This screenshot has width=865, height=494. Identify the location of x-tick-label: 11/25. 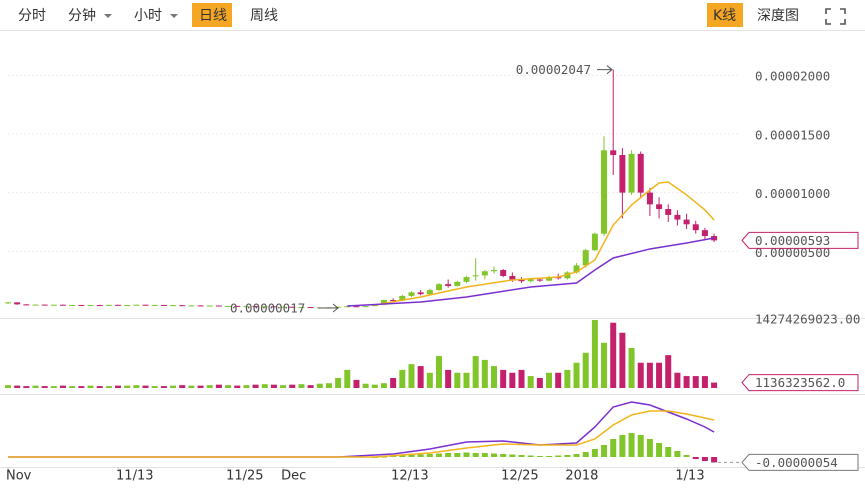
(244, 476).